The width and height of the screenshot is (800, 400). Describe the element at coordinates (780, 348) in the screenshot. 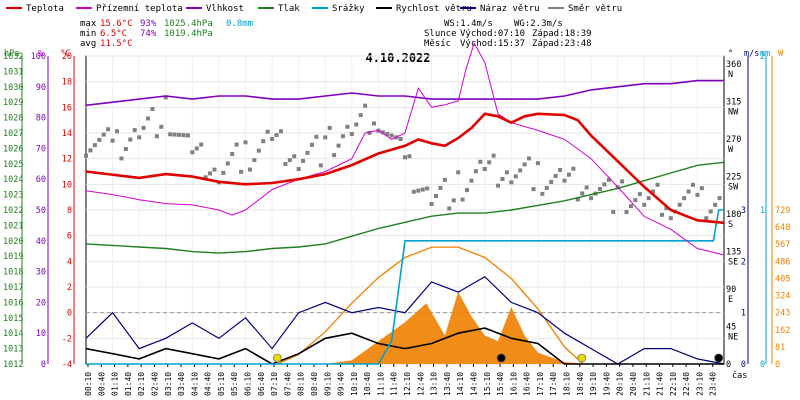

I see `solar-tick: 81` at that location.